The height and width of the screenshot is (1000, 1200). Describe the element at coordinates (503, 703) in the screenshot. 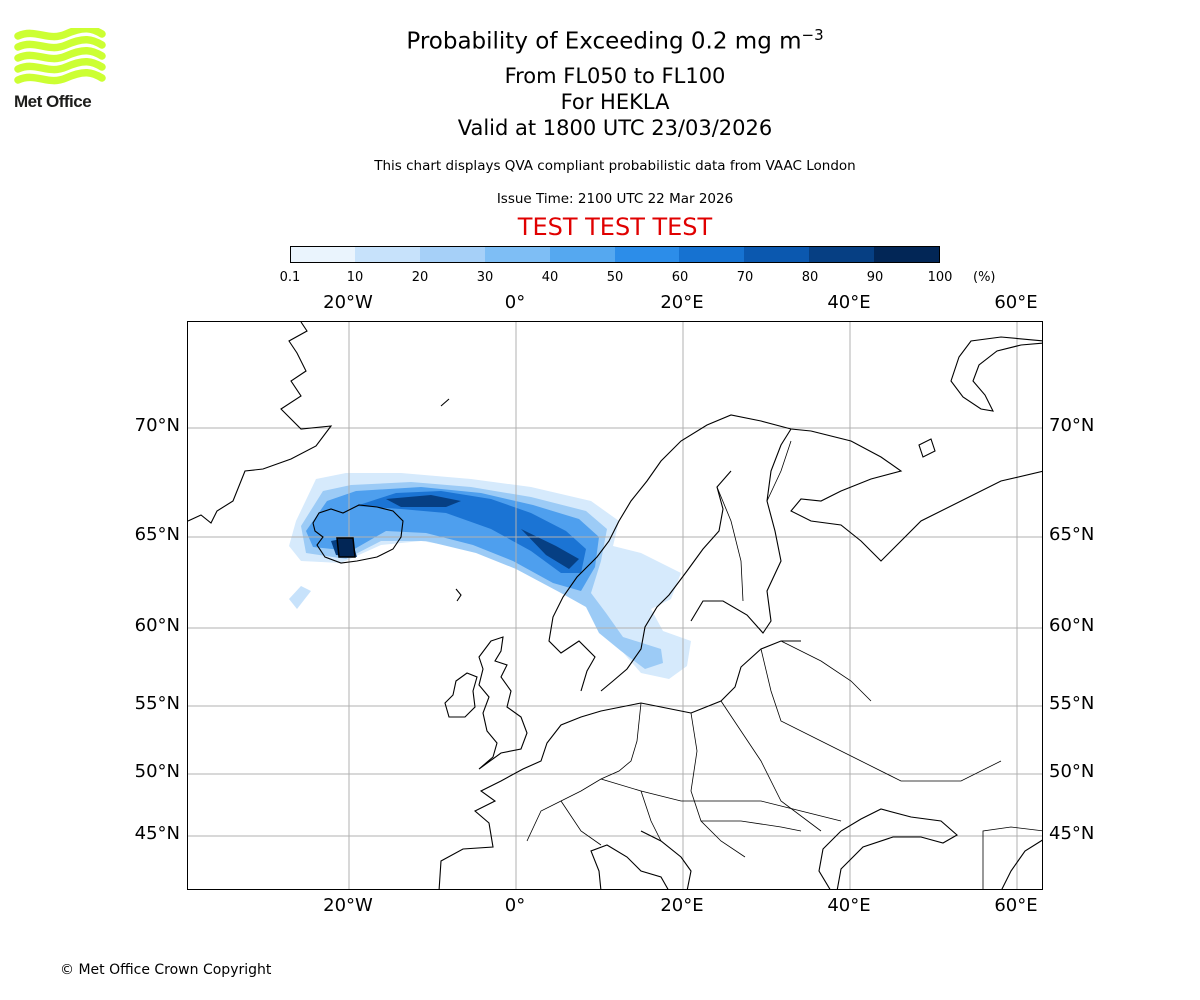

I see `coast-great-britain` at that location.